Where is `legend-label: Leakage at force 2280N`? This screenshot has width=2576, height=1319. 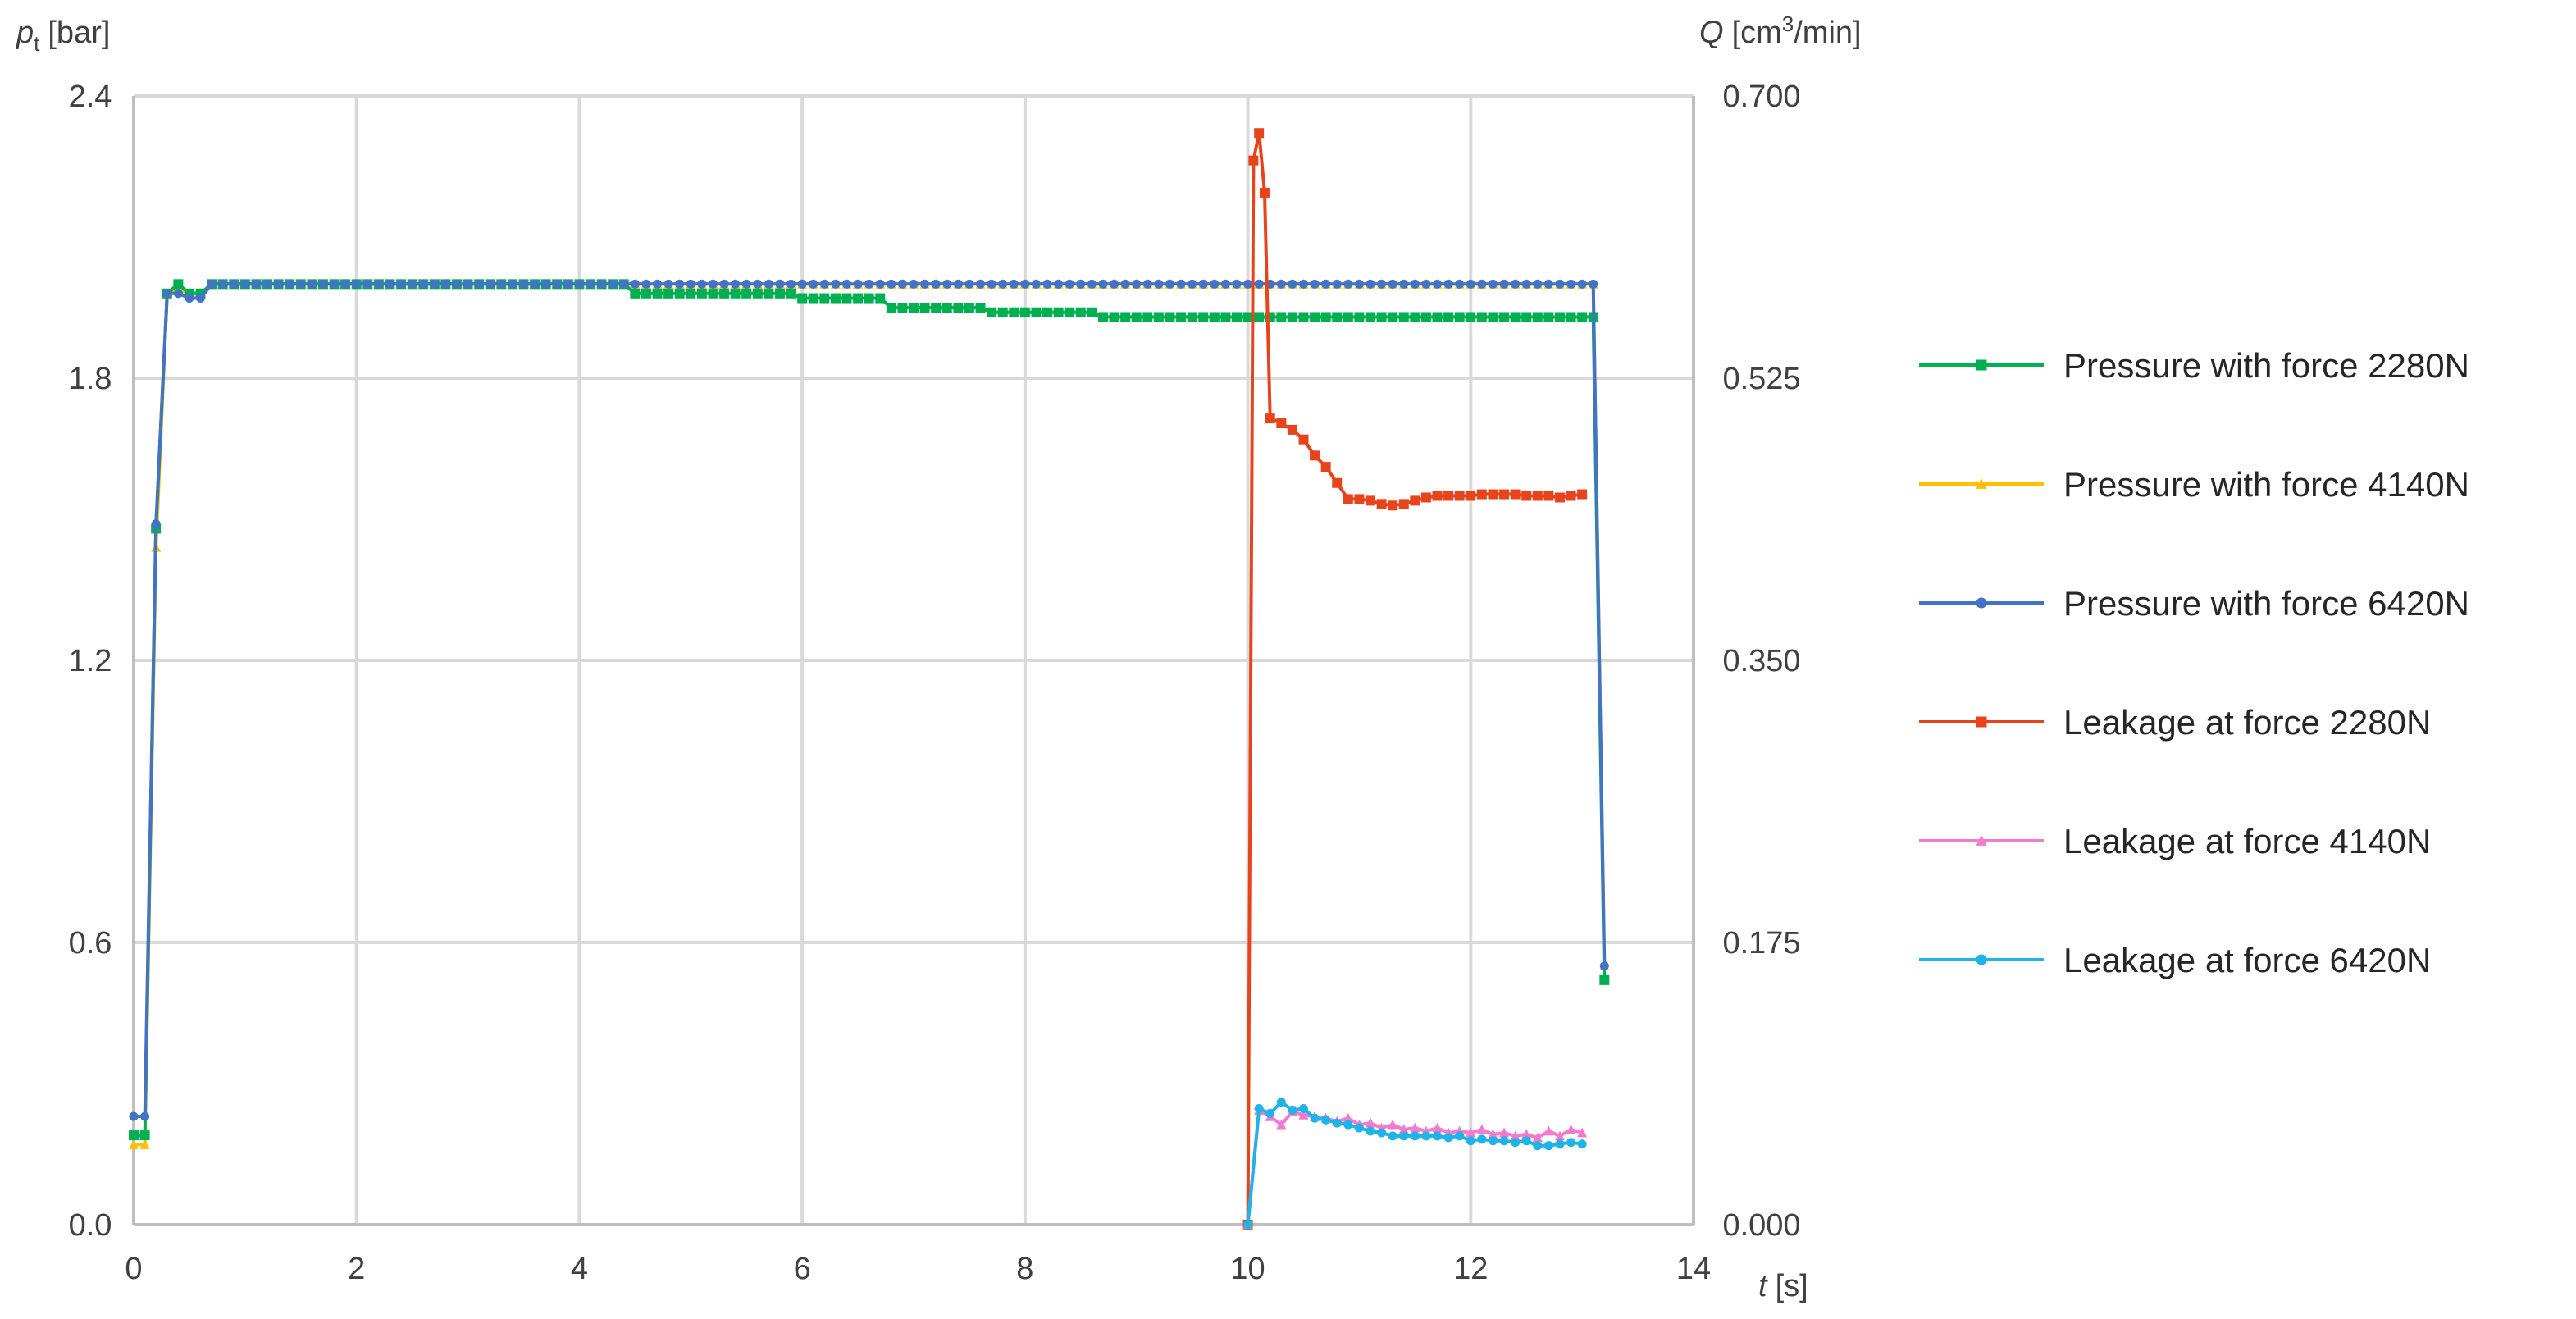
legend-label: Leakage at force 2280N is located at coordinates (2247, 722).